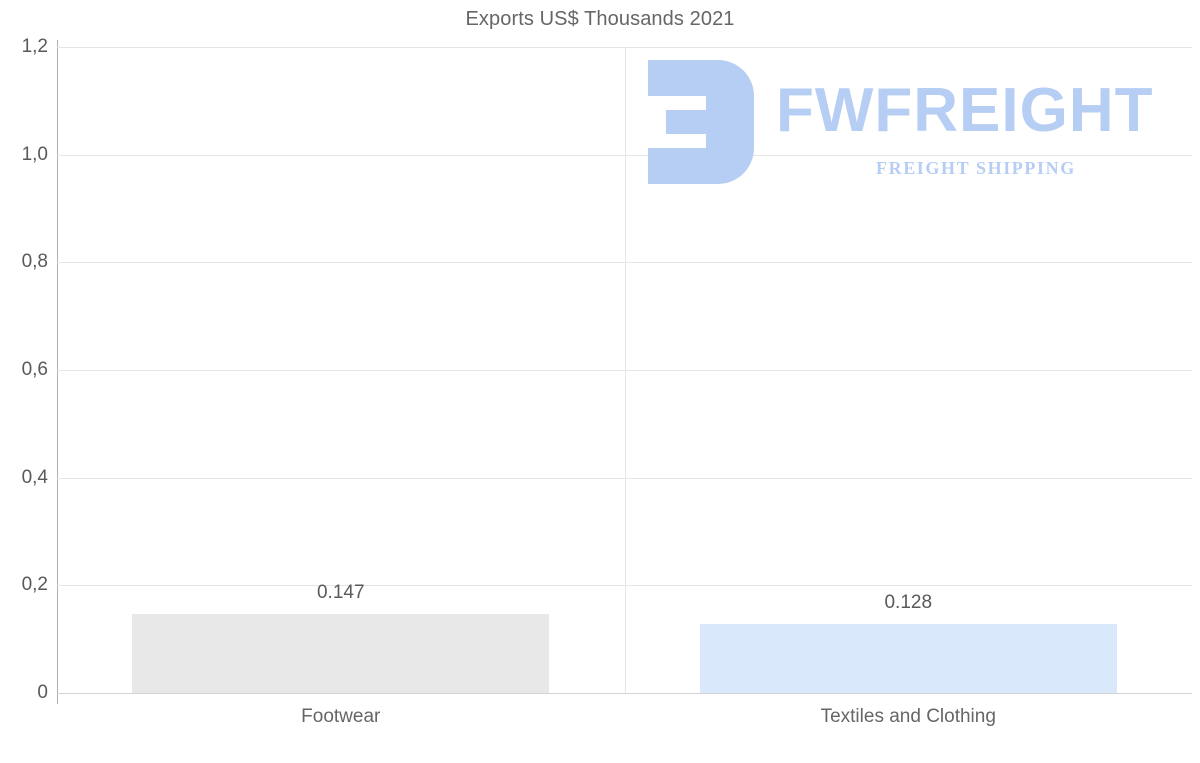 This screenshot has height=763, width=1200. Describe the element at coordinates (24, 381) in the screenshot. I see `y-axis-tick-labels: 0 0,2 0,4 0,6 0,8 1,0 1,2` at that location.